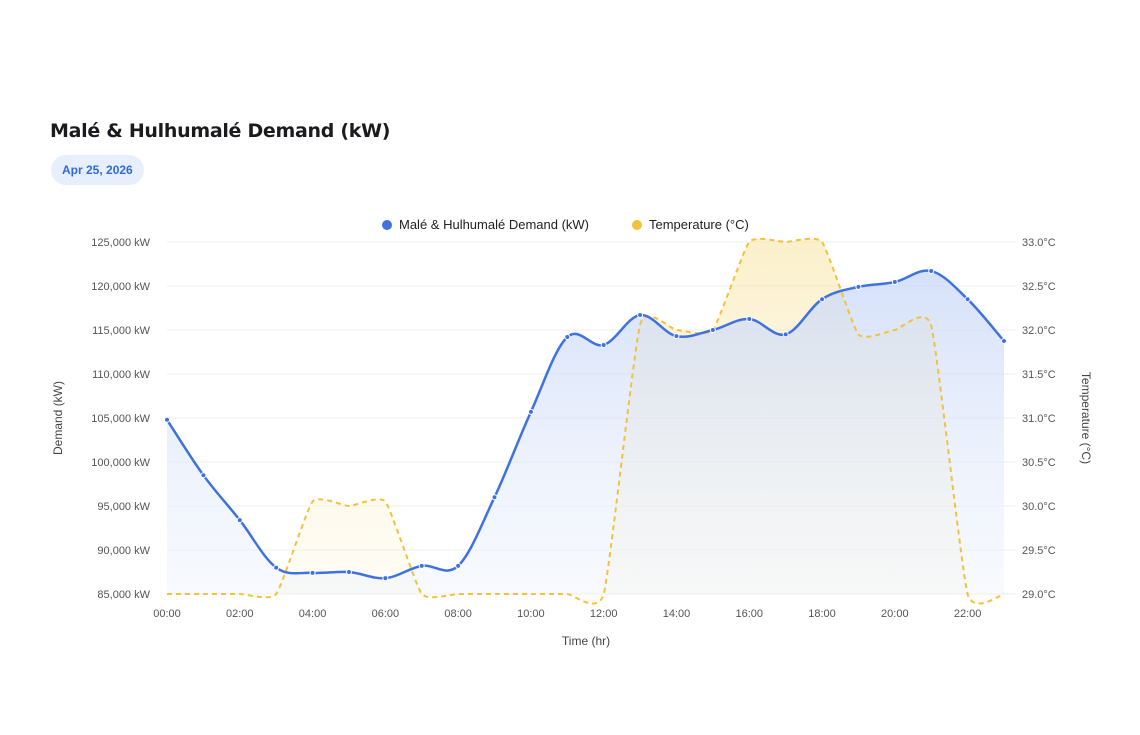 This screenshot has width=1140, height=735. I want to click on x-tick-label: 16:00, so click(749, 614).